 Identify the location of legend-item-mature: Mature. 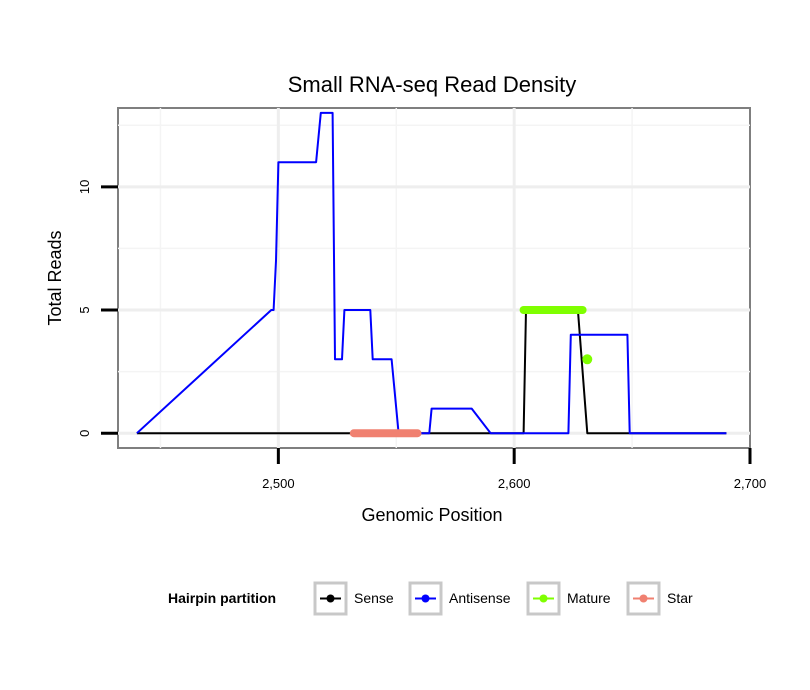
(568, 598).